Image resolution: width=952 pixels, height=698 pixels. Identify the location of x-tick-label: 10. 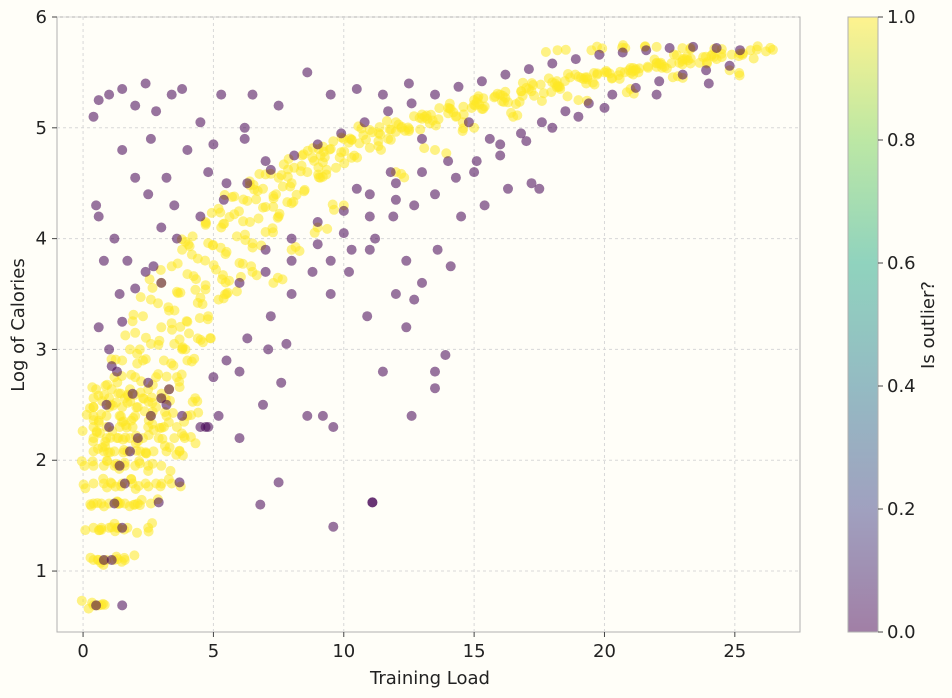
(343, 651).